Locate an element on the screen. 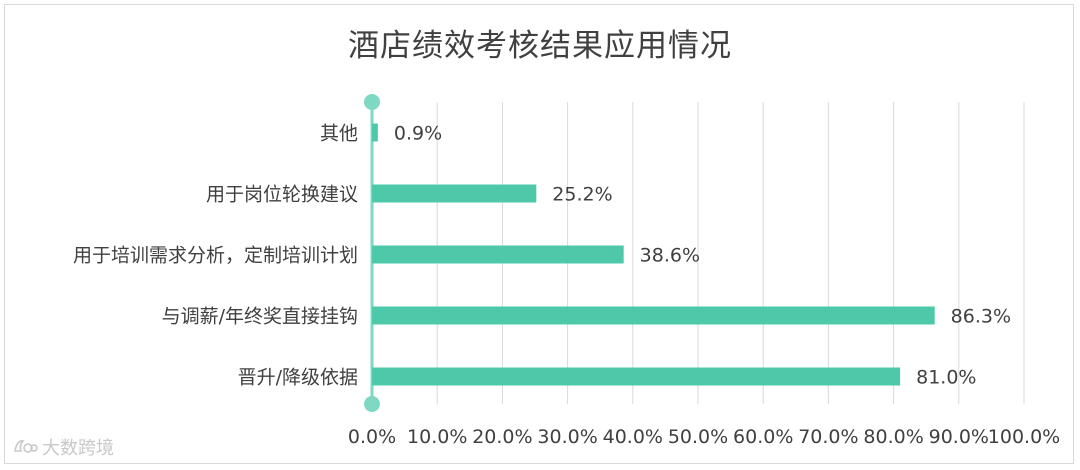 The image size is (1080, 470). watermark-text: 大数跨境 is located at coordinates (78, 448).